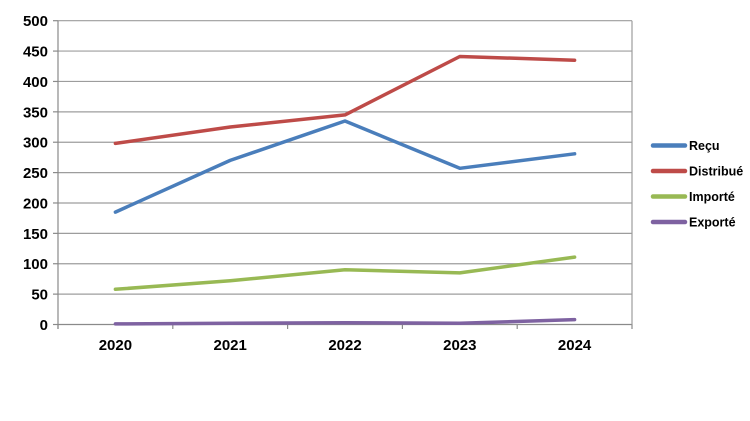 This screenshot has height=421, width=750. Describe the element at coordinates (230, 345) in the screenshot. I see `x-axis-tick-label: 2021` at that location.